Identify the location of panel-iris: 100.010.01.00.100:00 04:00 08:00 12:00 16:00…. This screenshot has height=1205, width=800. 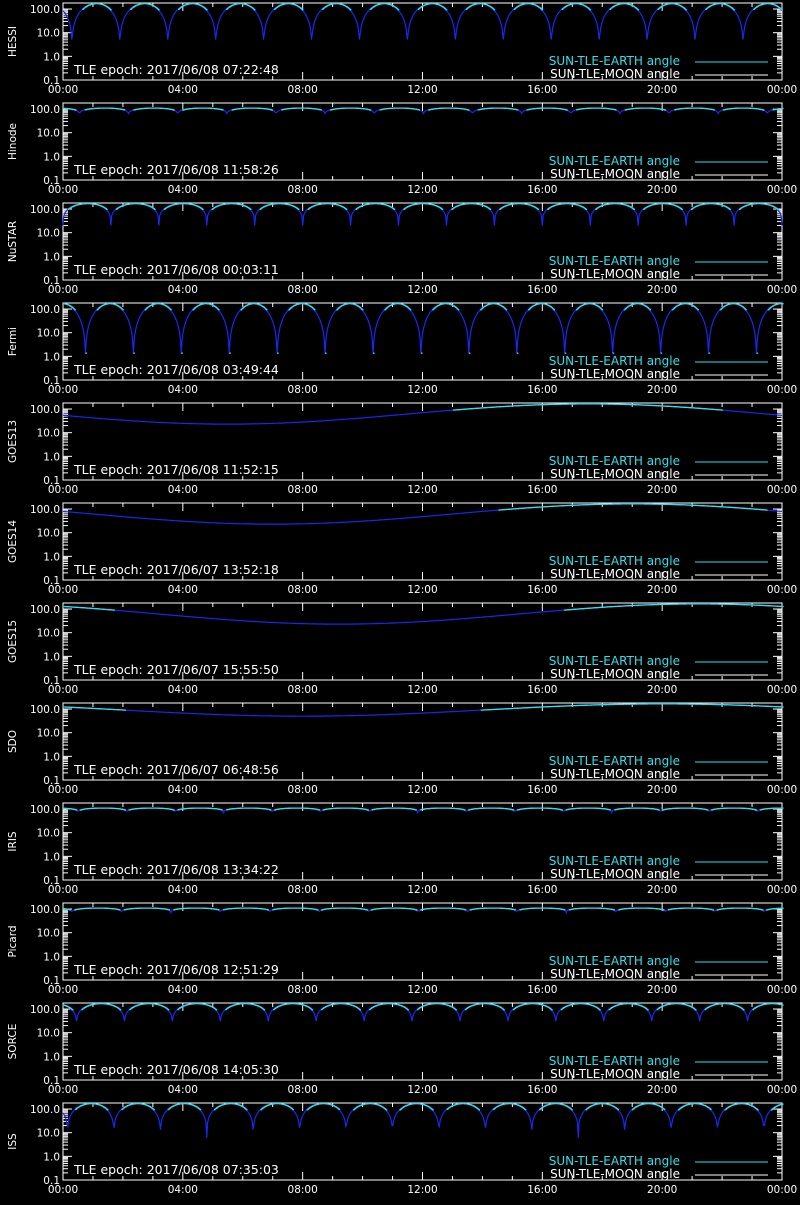
(402, 849).